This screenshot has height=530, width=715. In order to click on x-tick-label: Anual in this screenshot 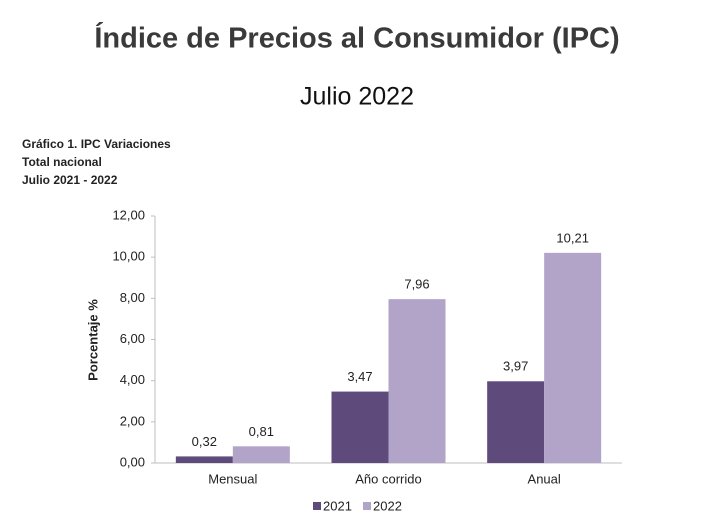, I will do `click(544, 478)`.